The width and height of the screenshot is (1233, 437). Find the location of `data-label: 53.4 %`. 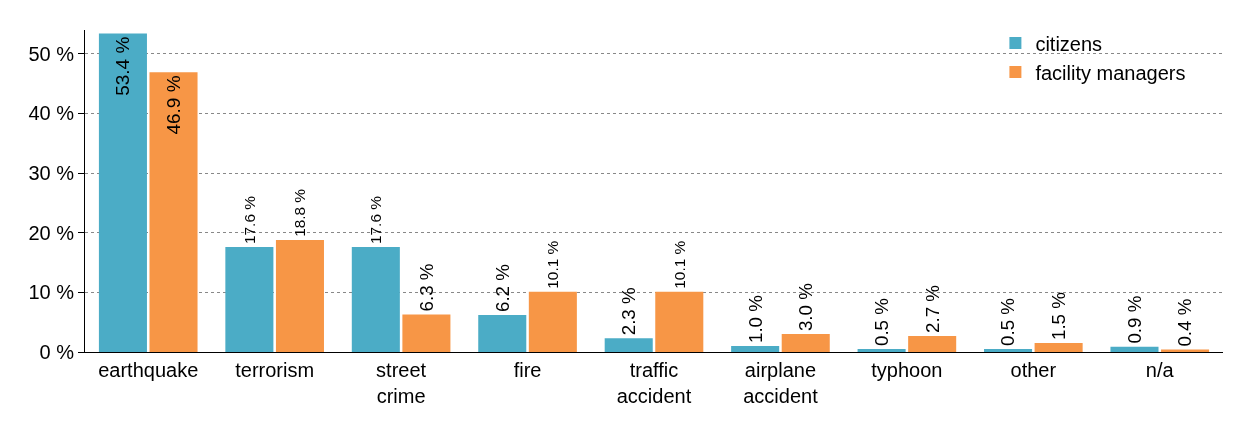

data-label: 53.4 % is located at coordinates (123, 66).